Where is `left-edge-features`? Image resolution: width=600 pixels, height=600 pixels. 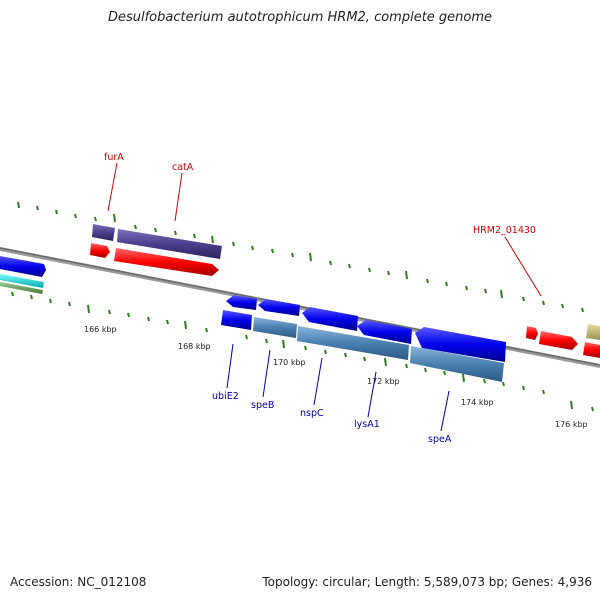
left-edge-features is located at coordinates (23, 275).